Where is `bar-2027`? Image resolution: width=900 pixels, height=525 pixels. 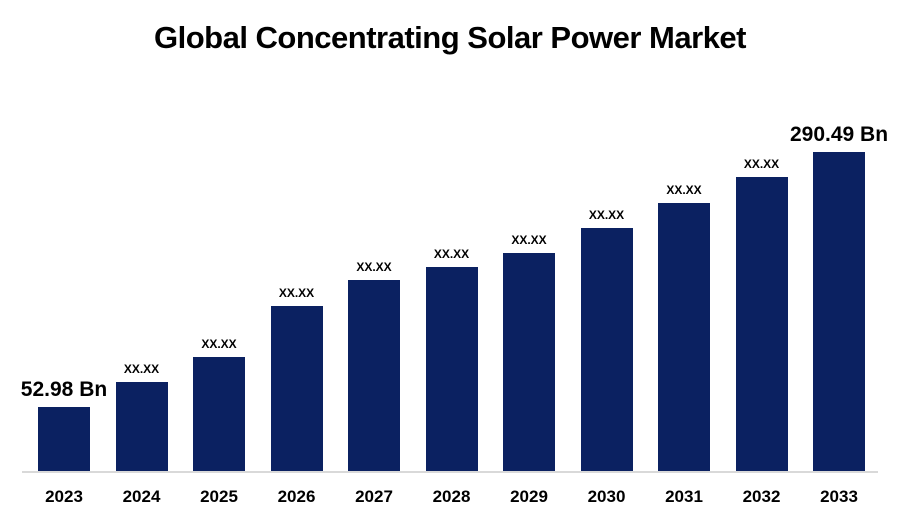 bar-2027 is located at coordinates (374, 376).